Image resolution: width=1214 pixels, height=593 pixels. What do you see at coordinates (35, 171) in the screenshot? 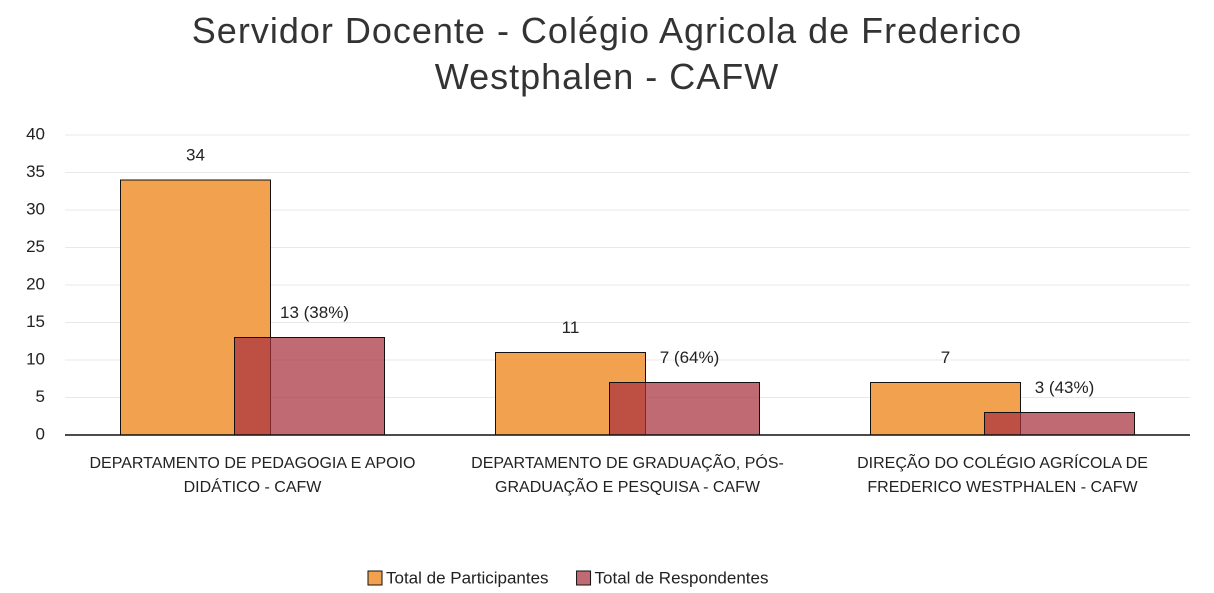
I see `y-tick-label: 35` at bounding box center [35, 171].